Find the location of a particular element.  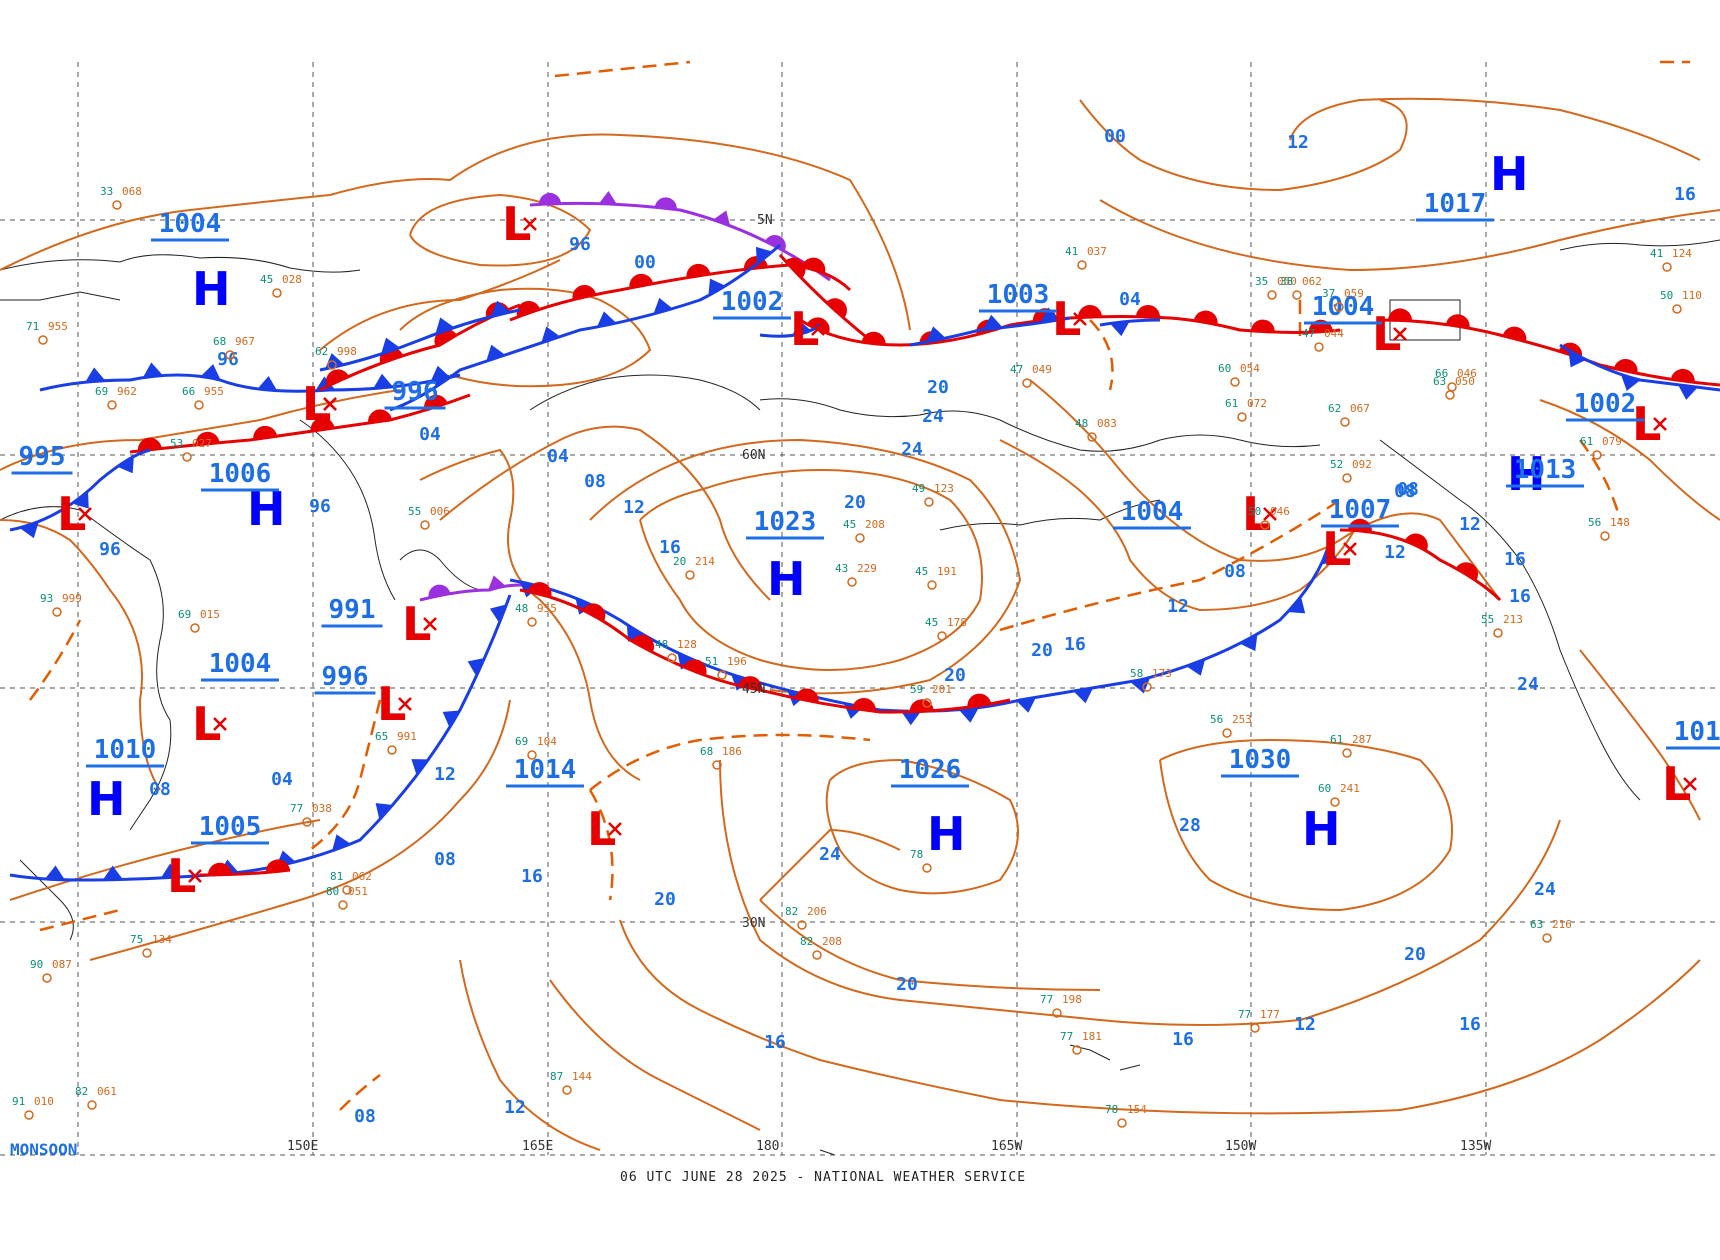

svg-text: 1003 is located at coordinates (1018, 295).